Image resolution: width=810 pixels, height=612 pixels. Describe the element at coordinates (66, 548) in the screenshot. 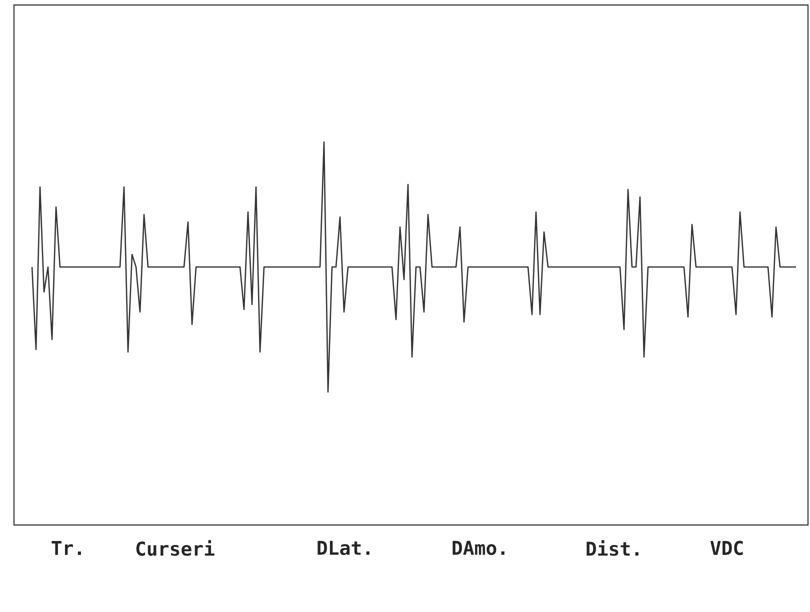

I see `text: Tr.` at that location.